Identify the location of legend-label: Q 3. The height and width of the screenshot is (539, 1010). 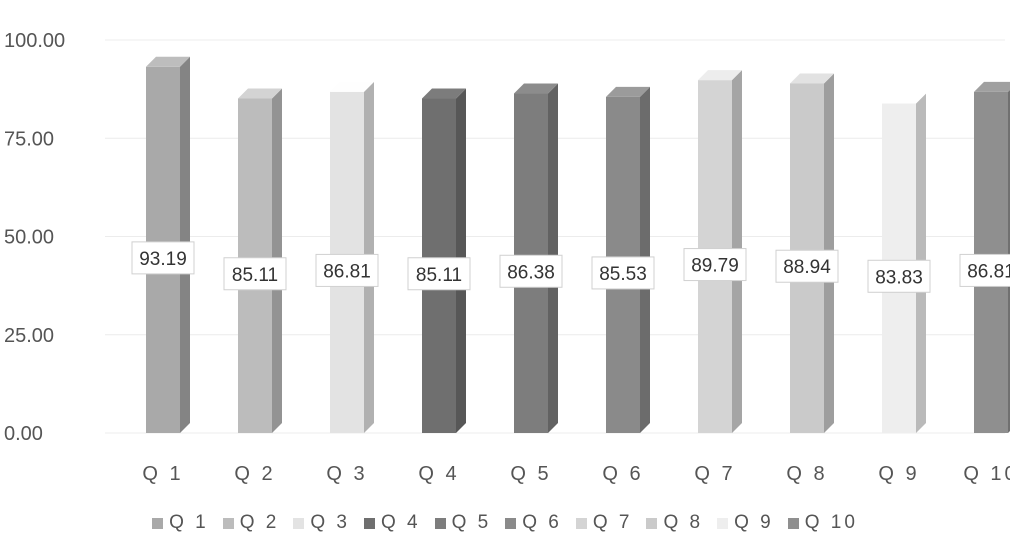
(330, 522).